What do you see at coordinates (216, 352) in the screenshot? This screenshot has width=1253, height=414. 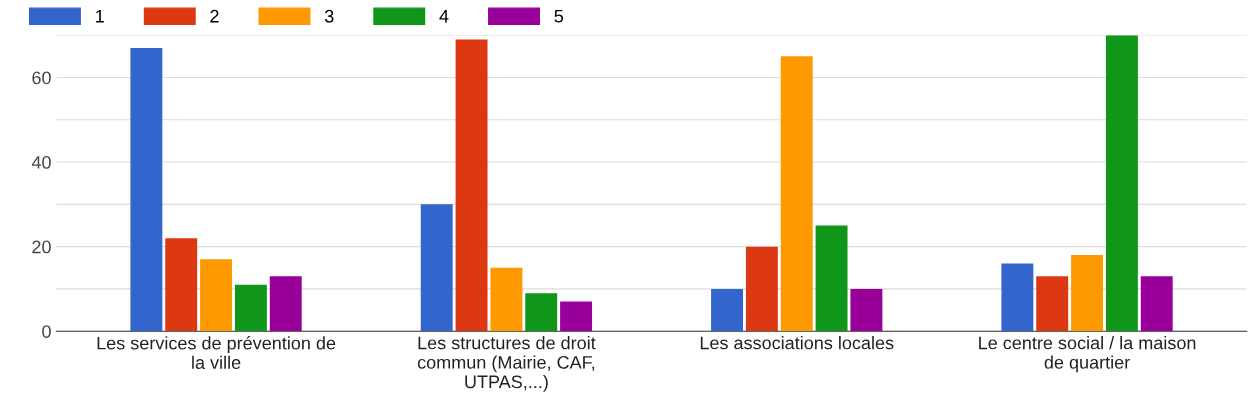 I see `x-tick-label: Les services de prévention de la ville` at bounding box center [216, 352].